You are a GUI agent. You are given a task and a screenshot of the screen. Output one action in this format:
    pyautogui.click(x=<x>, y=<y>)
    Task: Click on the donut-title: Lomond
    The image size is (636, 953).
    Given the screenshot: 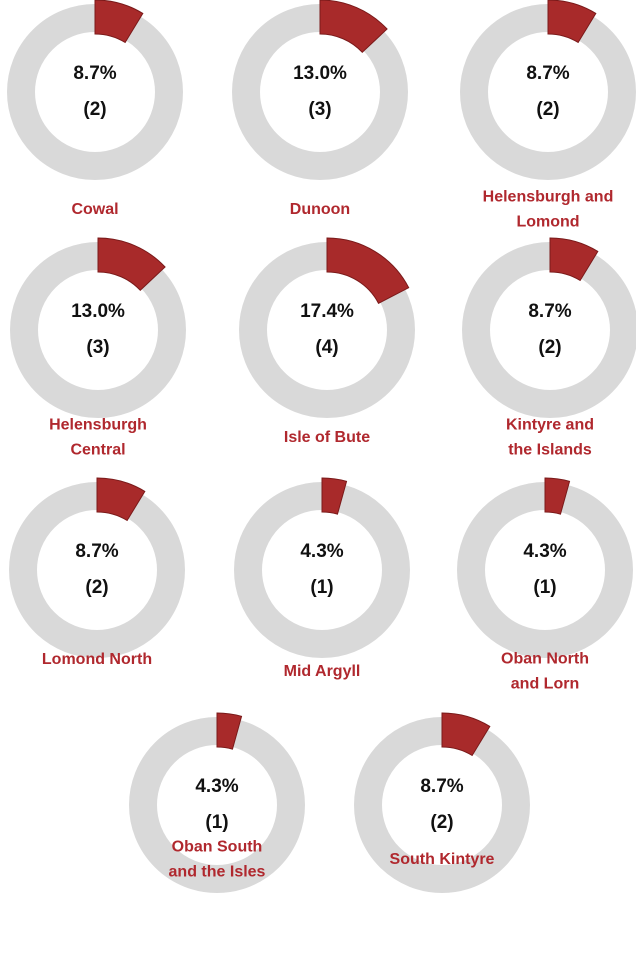 What is the action you would take?
    pyautogui.click(x=547, y=222)
    